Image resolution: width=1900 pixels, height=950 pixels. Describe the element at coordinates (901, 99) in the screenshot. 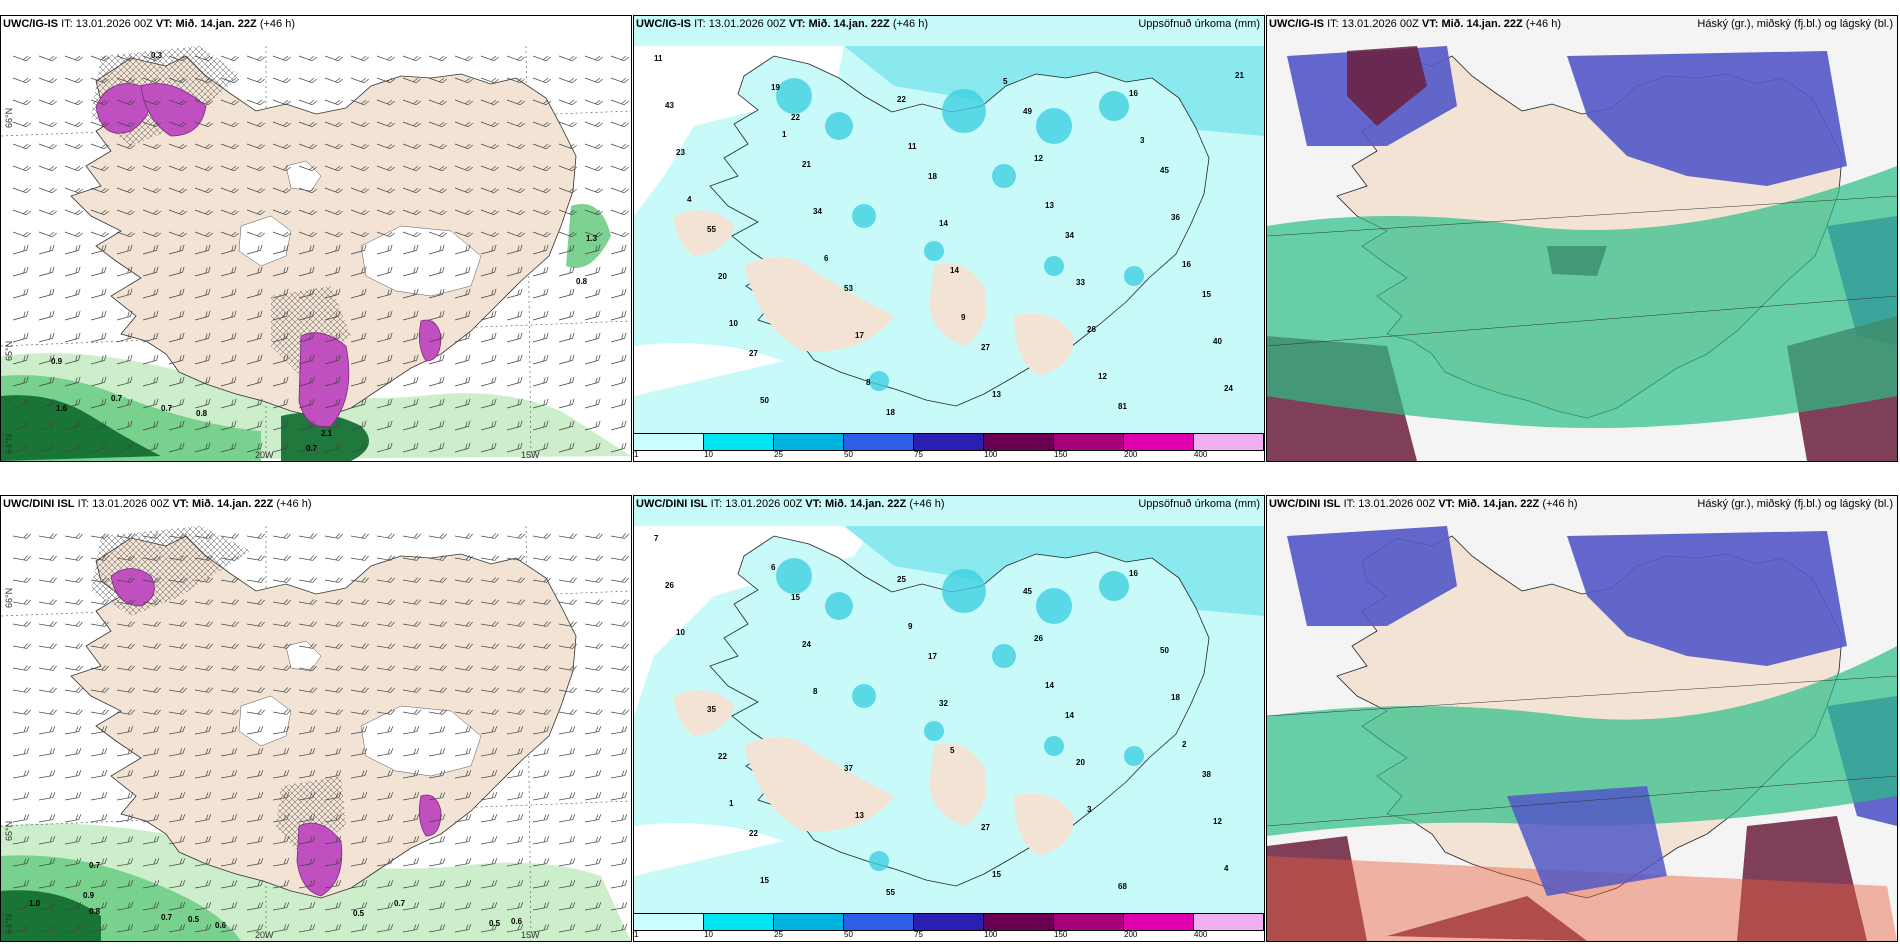

I see `precip-value: 22` at that location.